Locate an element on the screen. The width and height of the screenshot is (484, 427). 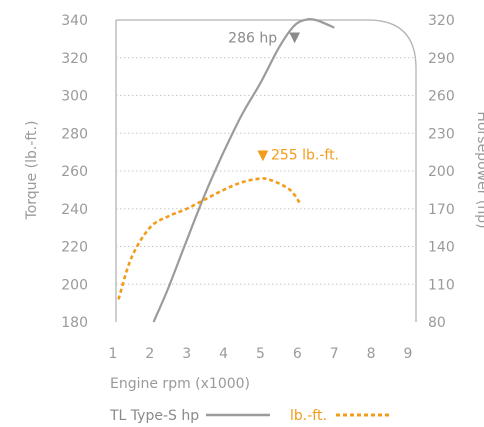
hp-peak-label: 286 hp is located at coordinates (252, 39).